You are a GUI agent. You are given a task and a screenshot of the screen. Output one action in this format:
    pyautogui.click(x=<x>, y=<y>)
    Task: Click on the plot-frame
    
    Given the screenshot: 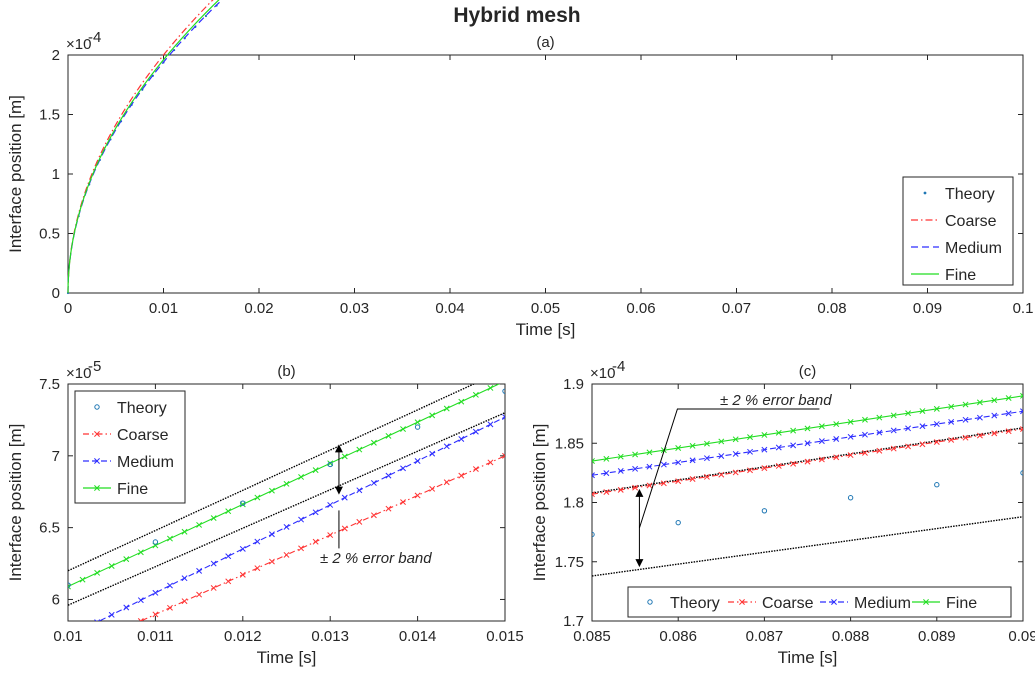 What is the action you would take?
    pyautogui.click(x=807, y=502)
    